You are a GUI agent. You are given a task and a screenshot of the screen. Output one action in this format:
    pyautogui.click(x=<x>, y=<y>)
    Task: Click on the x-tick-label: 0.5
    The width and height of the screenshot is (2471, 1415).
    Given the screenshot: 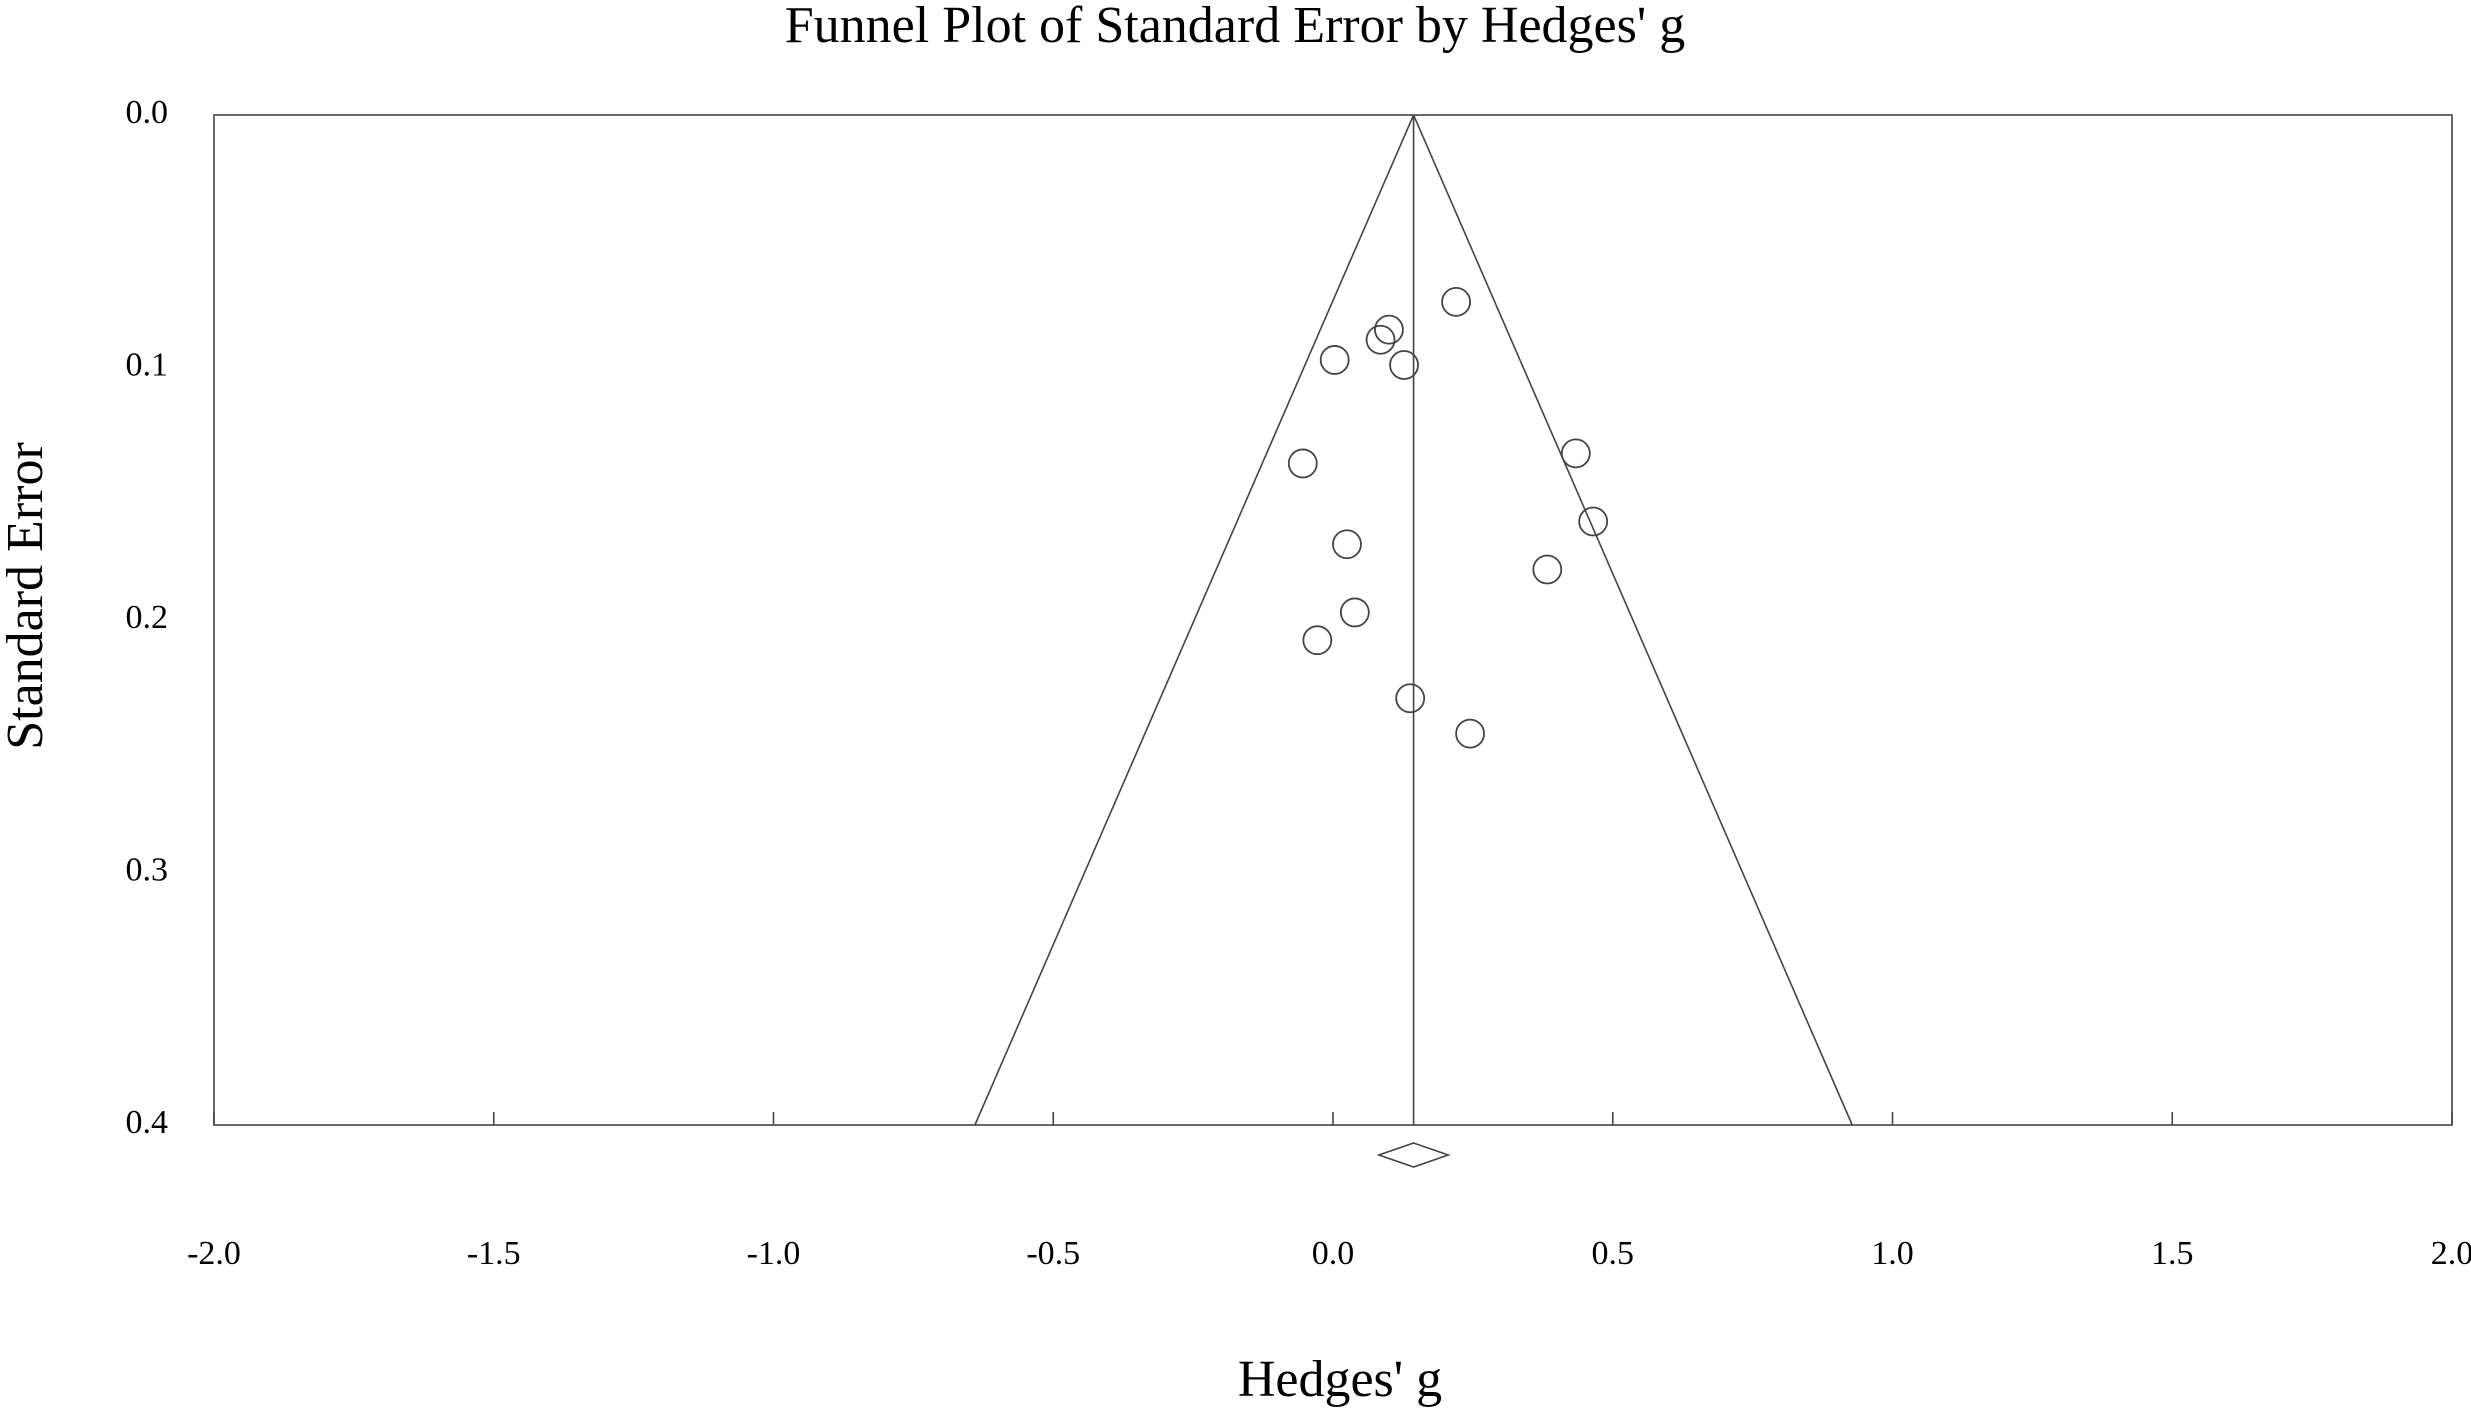 What is the action you would take?
    pyautogui.click(x=1613, y=1253)
    